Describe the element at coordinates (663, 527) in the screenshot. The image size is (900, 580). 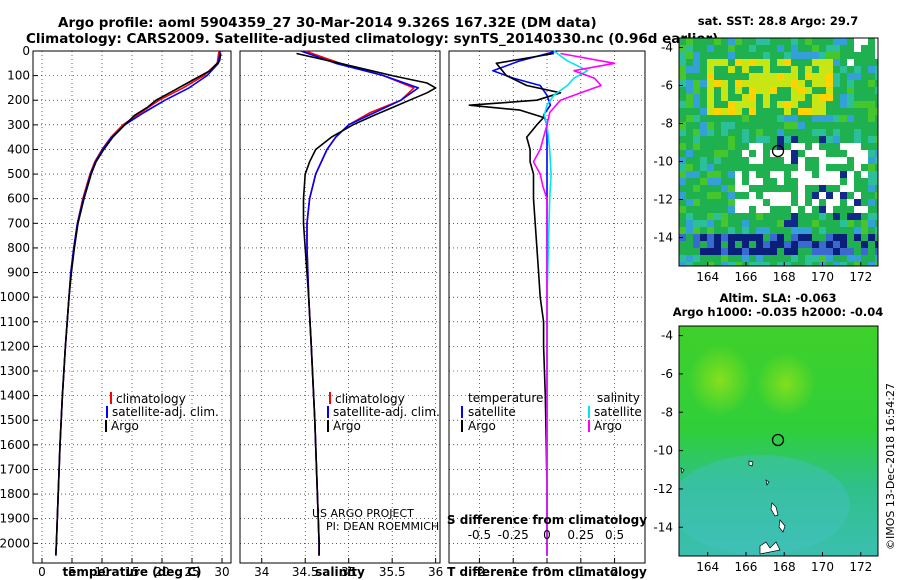
I see `map-y-tick-label: -14` at that location.